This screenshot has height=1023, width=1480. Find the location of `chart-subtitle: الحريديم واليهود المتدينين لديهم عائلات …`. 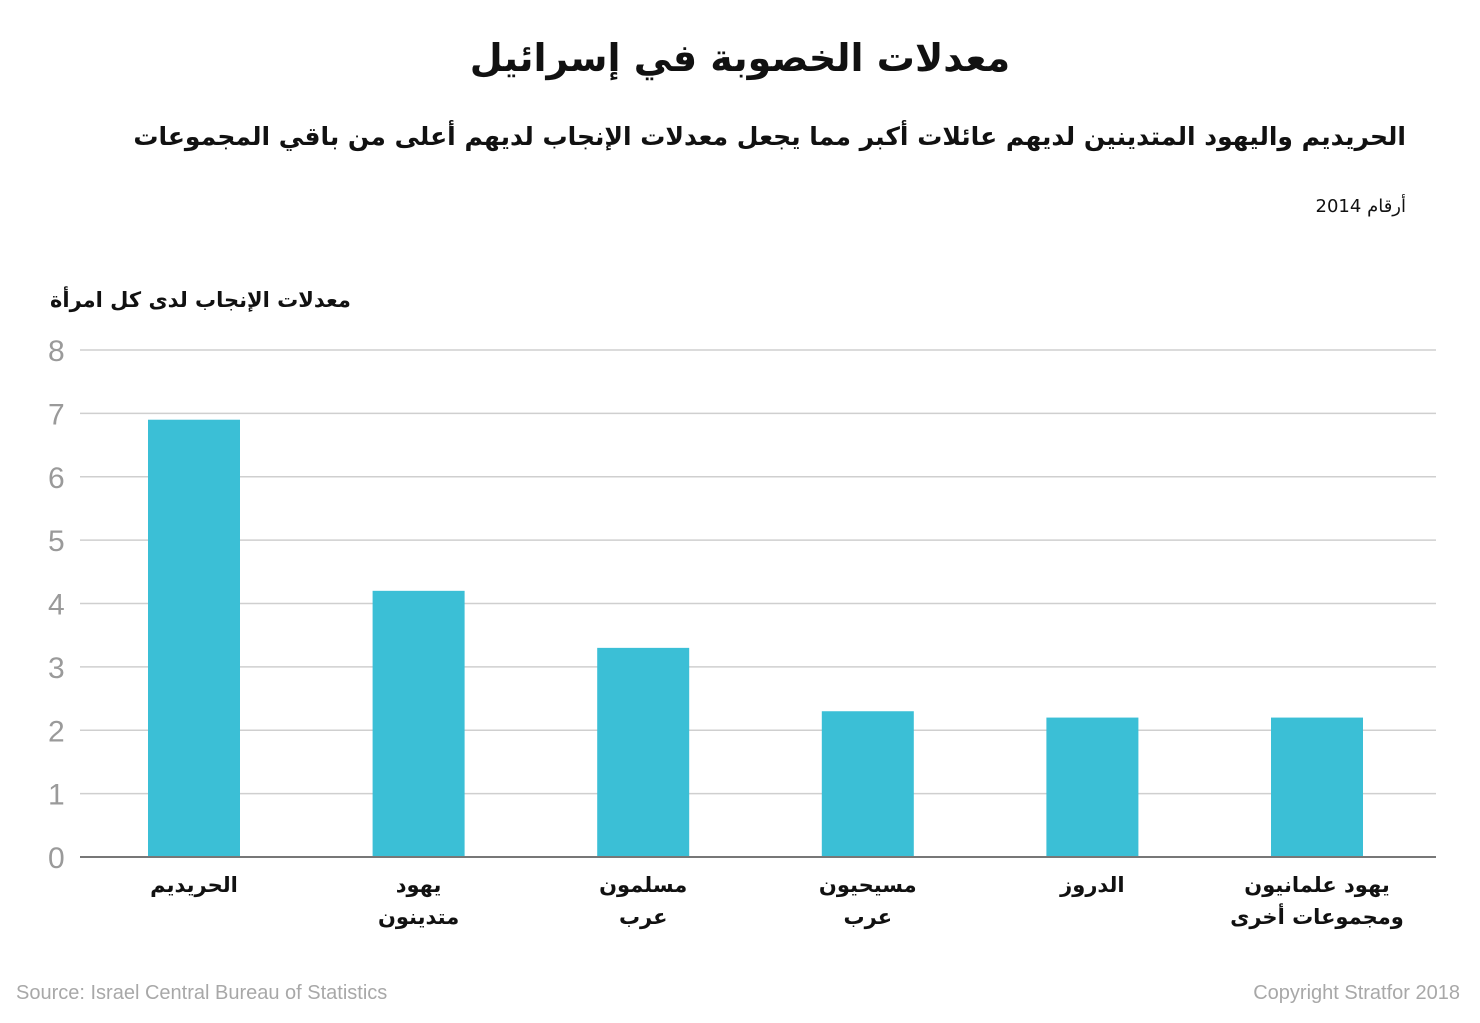

chart-subtitle: الحريديم واليهود المتدينين لديهم عائلات … is located at coordinates (769, 136).